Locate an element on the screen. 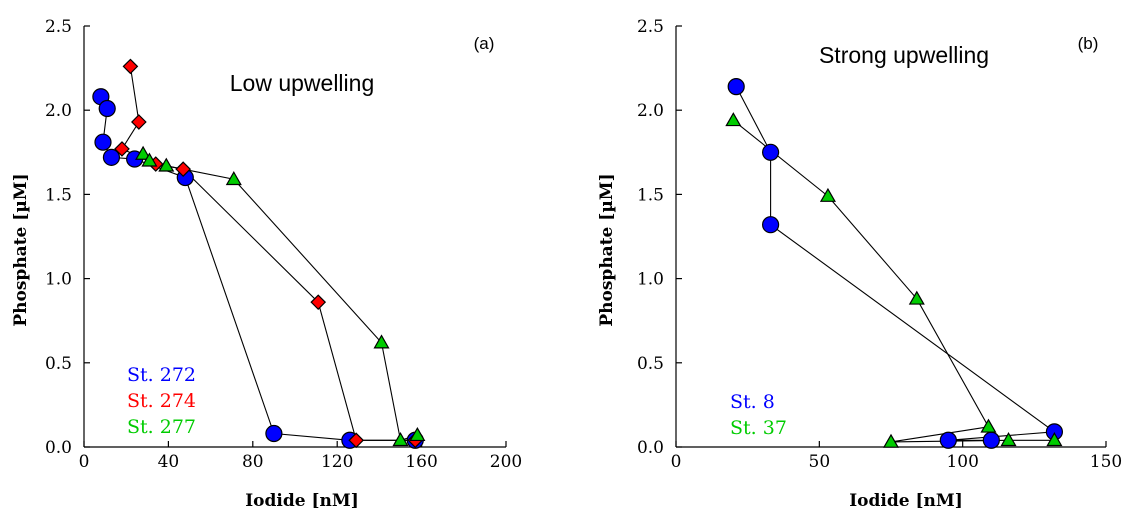 Image resolution: width=1122 pixels, height=510 pixels. panel-a-x-tick-label: 200 is located at coordinates (506, 462).